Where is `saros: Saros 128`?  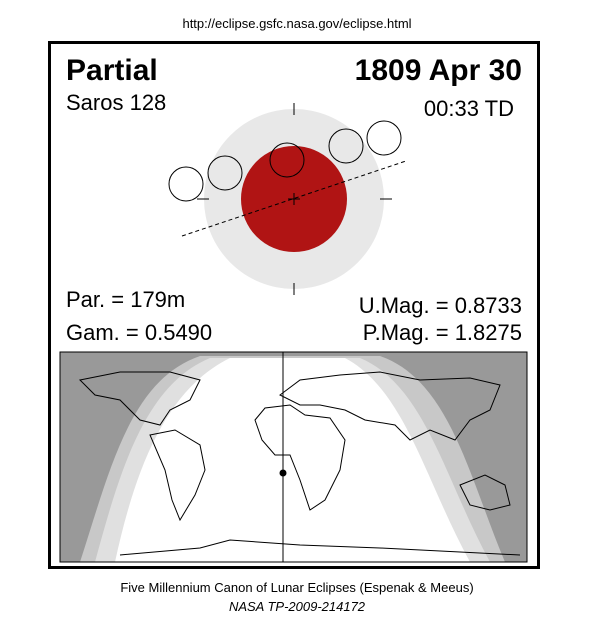 saros: Saros 128 is located at coordinates (116, 102).